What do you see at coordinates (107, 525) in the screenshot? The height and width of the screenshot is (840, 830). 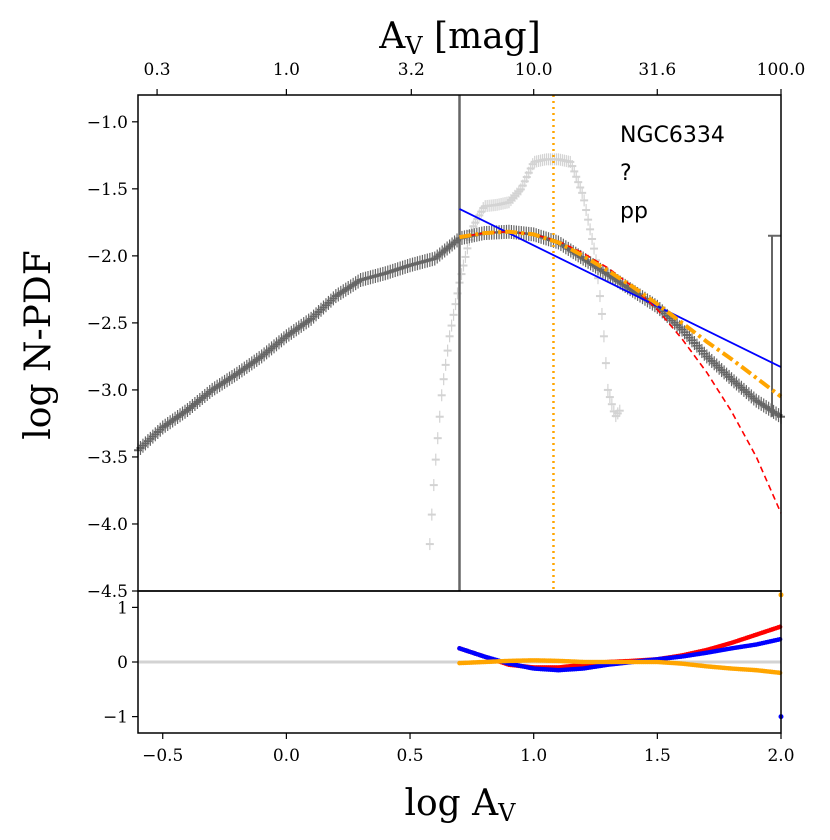 I see `main-ytick-label: −4.0` at bounding box center [107, 525].